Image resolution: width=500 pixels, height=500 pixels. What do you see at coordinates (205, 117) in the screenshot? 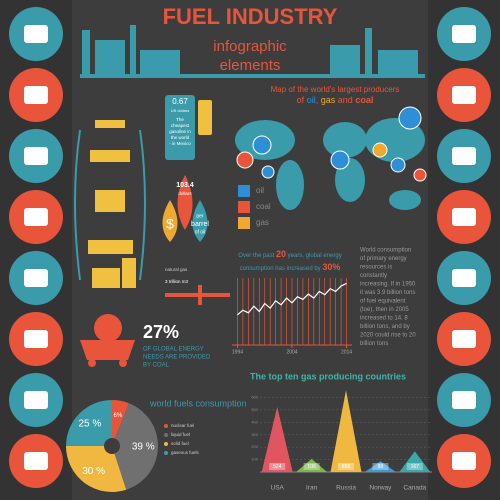
I see `gasoline-pump` at bounding box center [205, 117].